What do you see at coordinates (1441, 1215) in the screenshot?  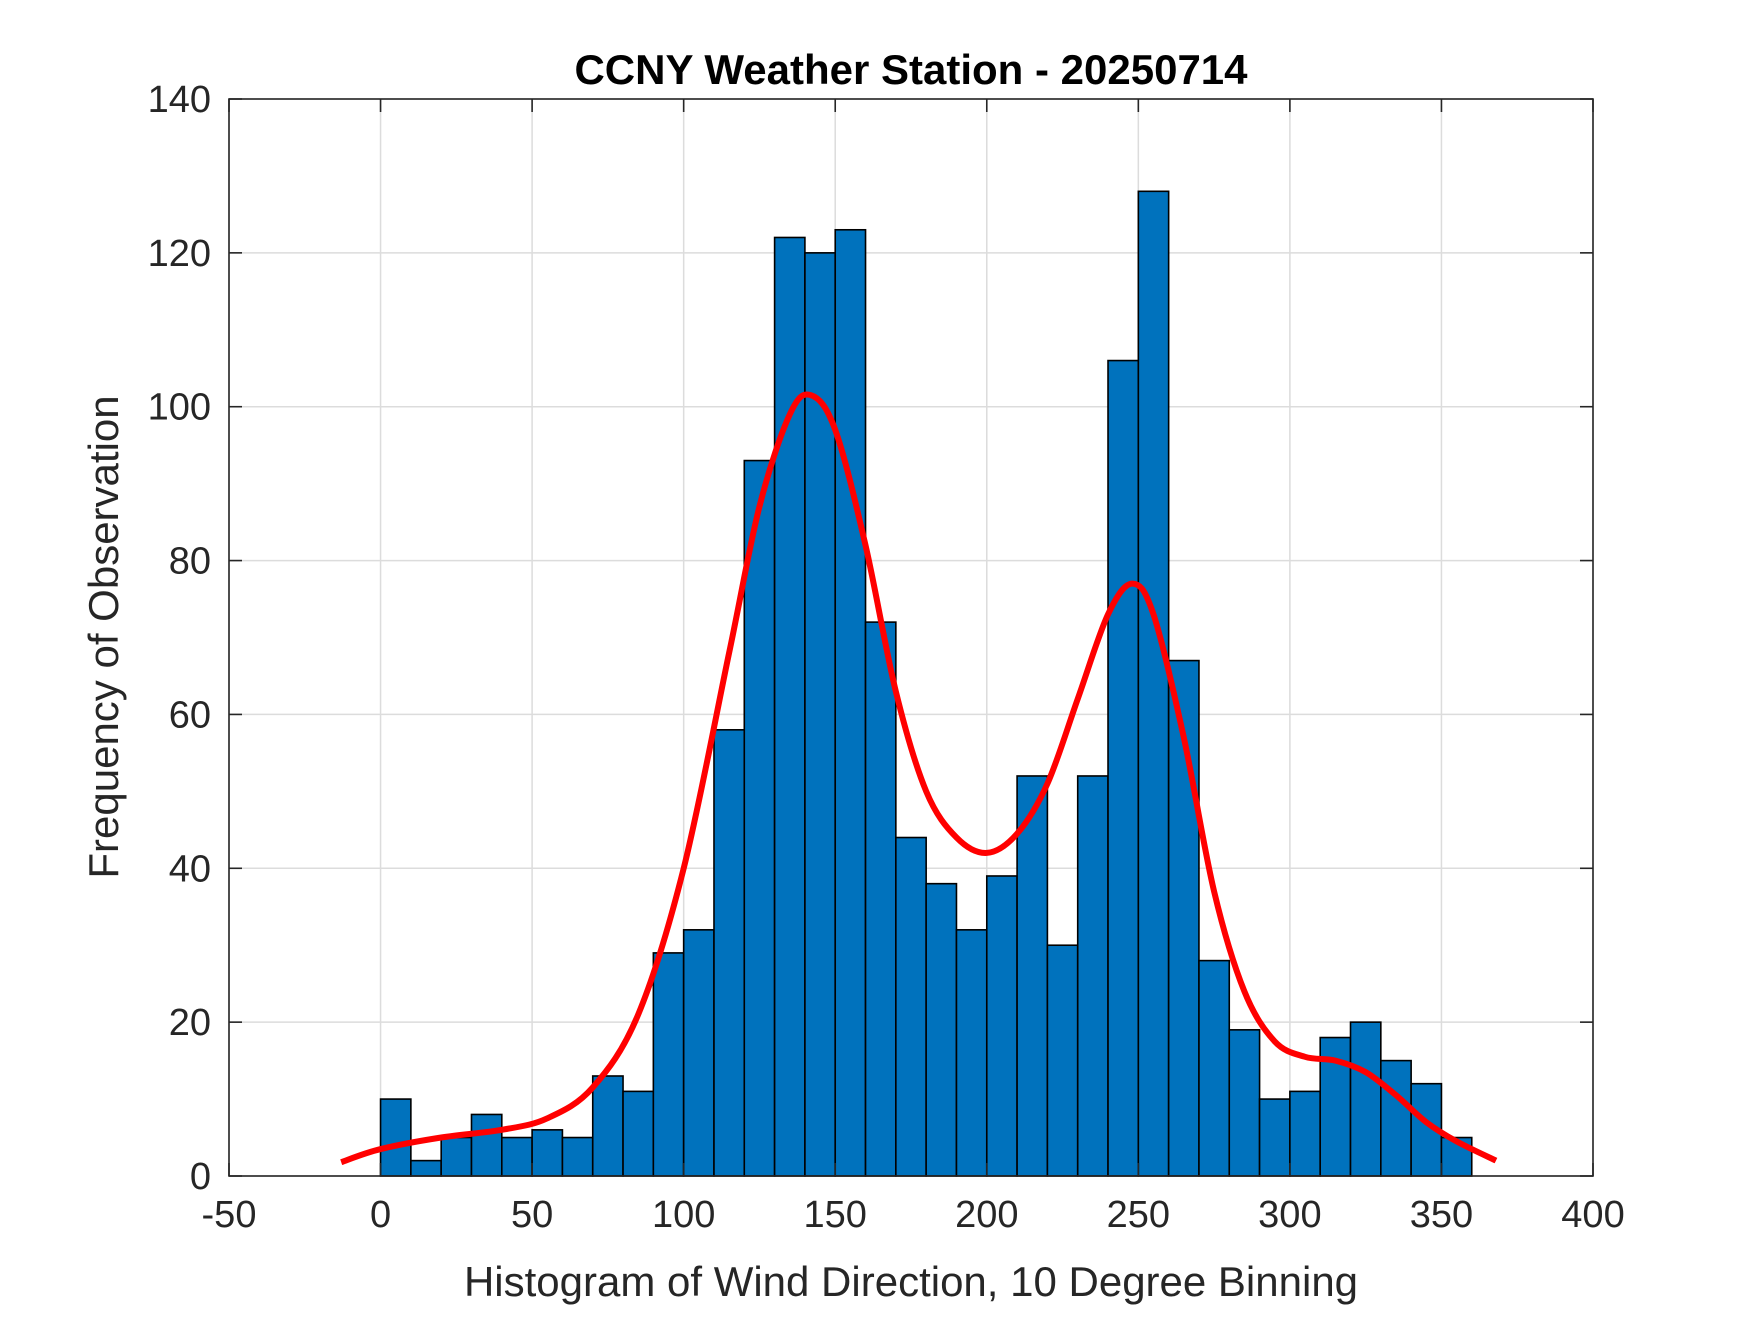 I see `x-tick-label-8: 350` at bounding box center [1441, 1215].